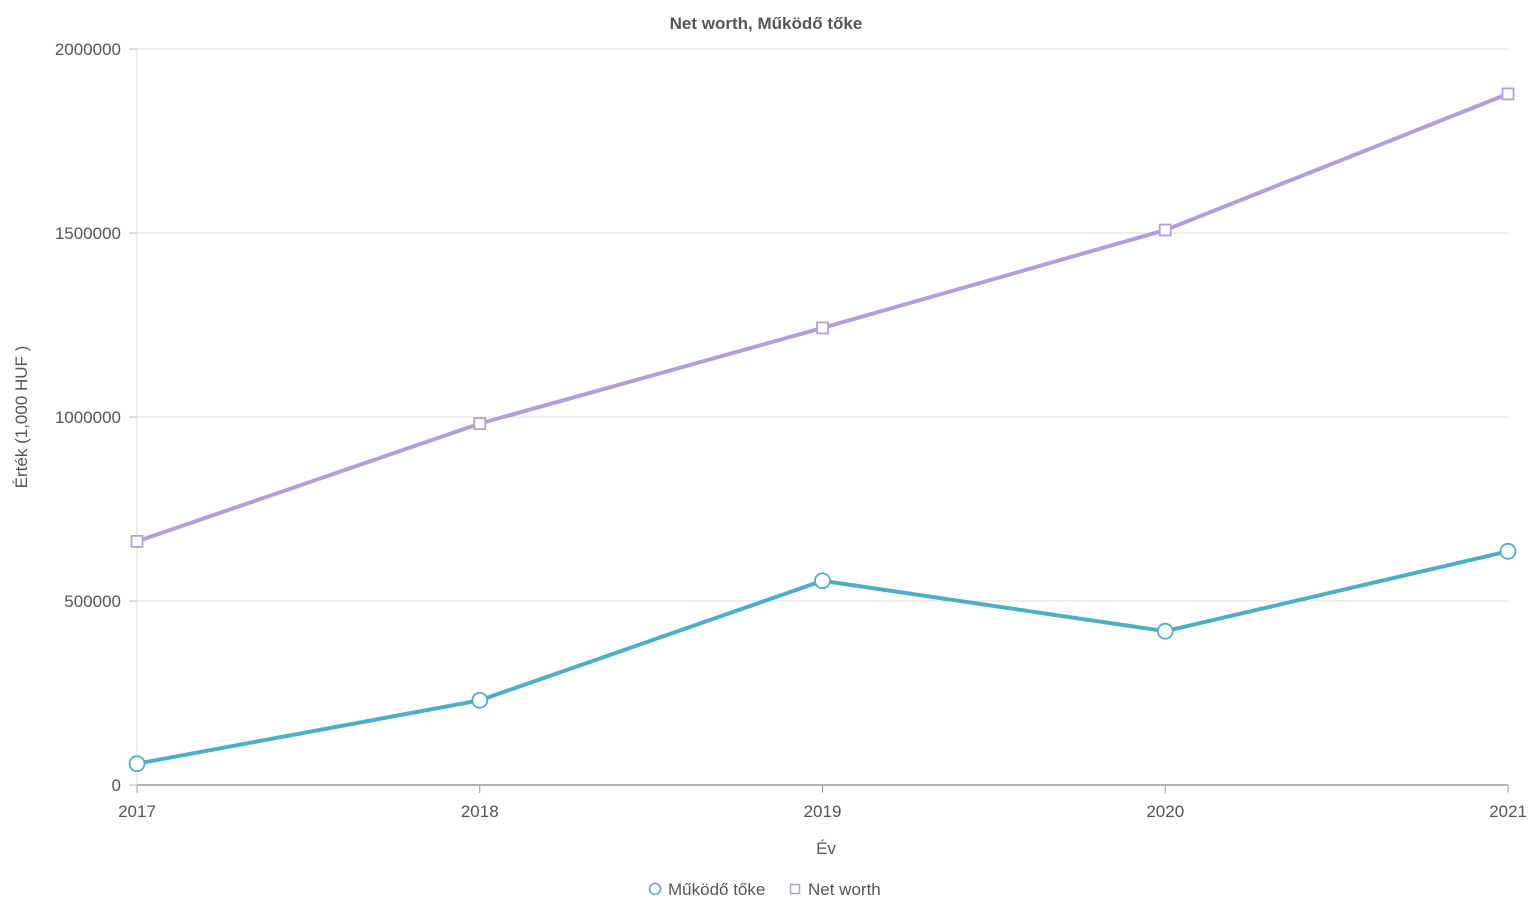 The image size is (1532, 898). Describe the element at coordinates (1508, 811) in the screenshot. I see `x-tick-label: 2021` at that location.